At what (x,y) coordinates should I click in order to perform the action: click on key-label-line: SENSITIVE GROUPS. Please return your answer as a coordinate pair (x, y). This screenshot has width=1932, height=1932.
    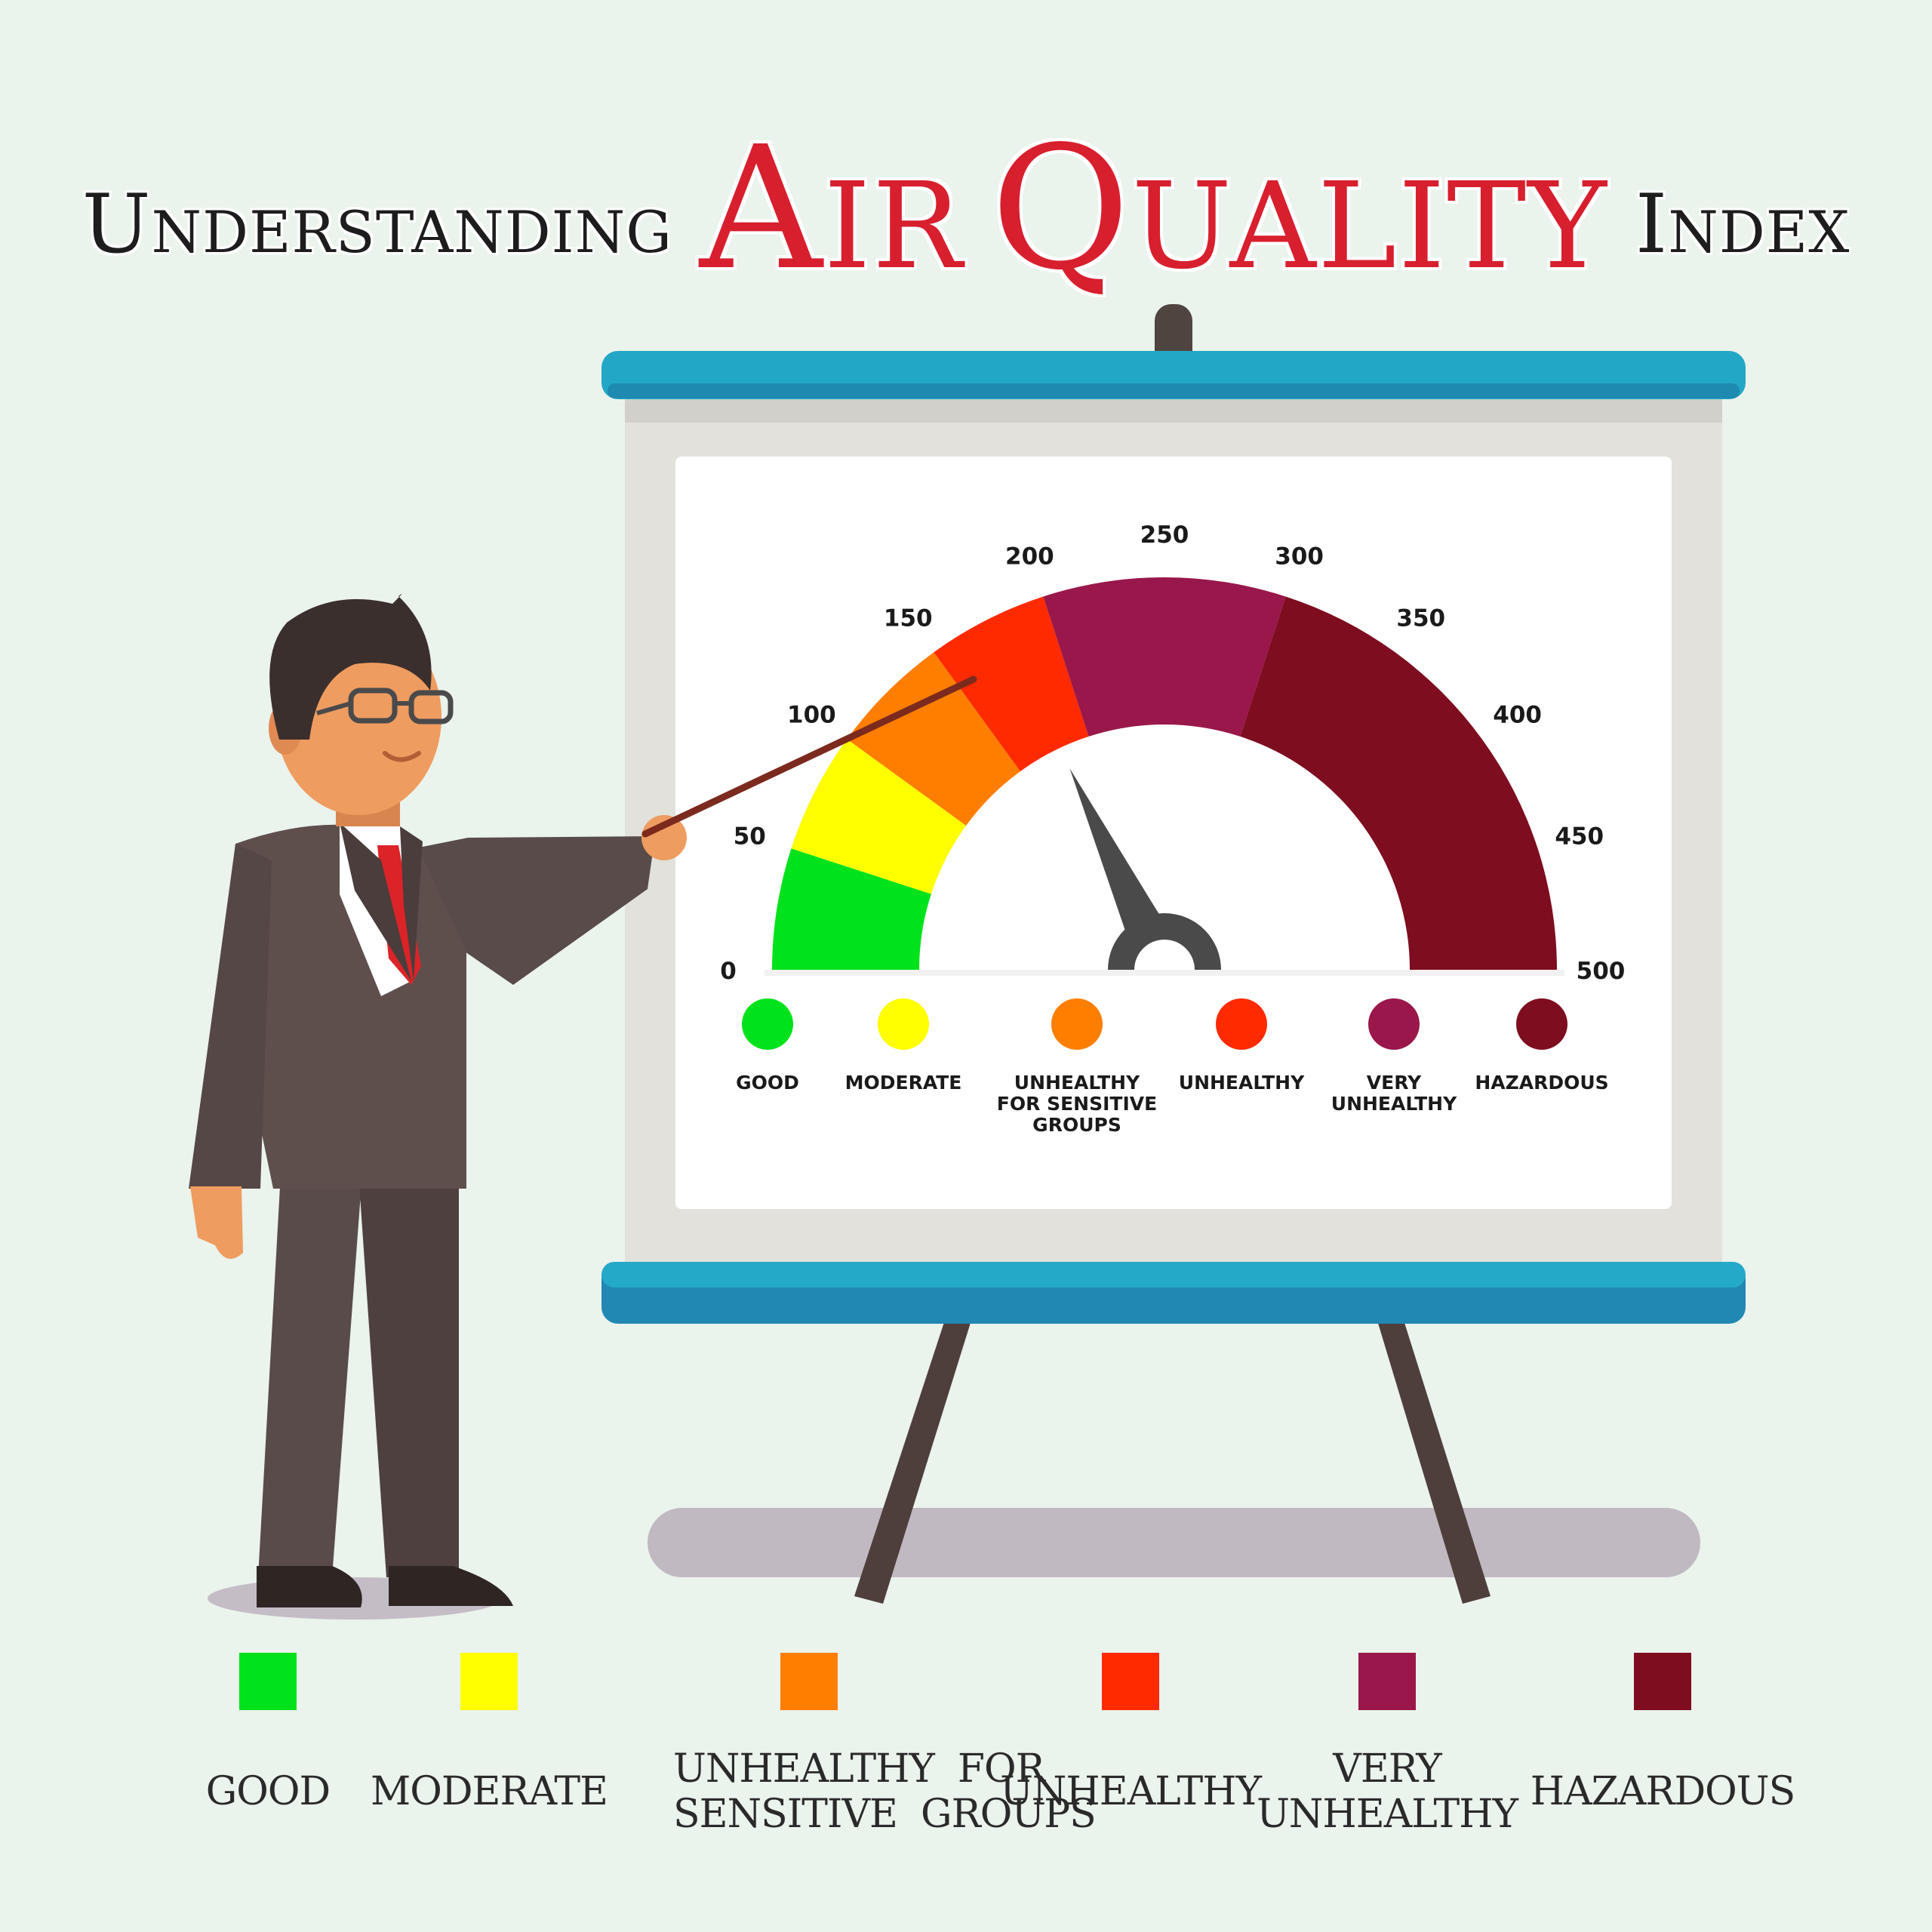
    Looking at the image, I should click on (885, 1814).